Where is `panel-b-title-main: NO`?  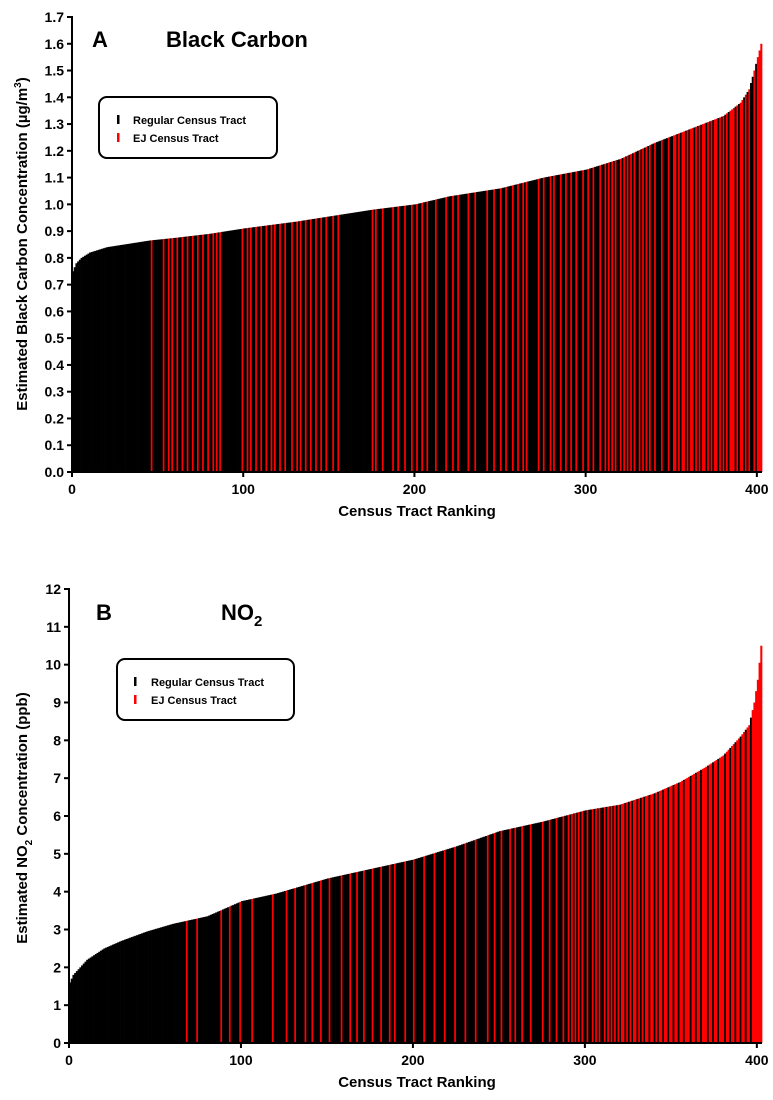
panel-b-title-main: NO is located at coordinates (237, 612).